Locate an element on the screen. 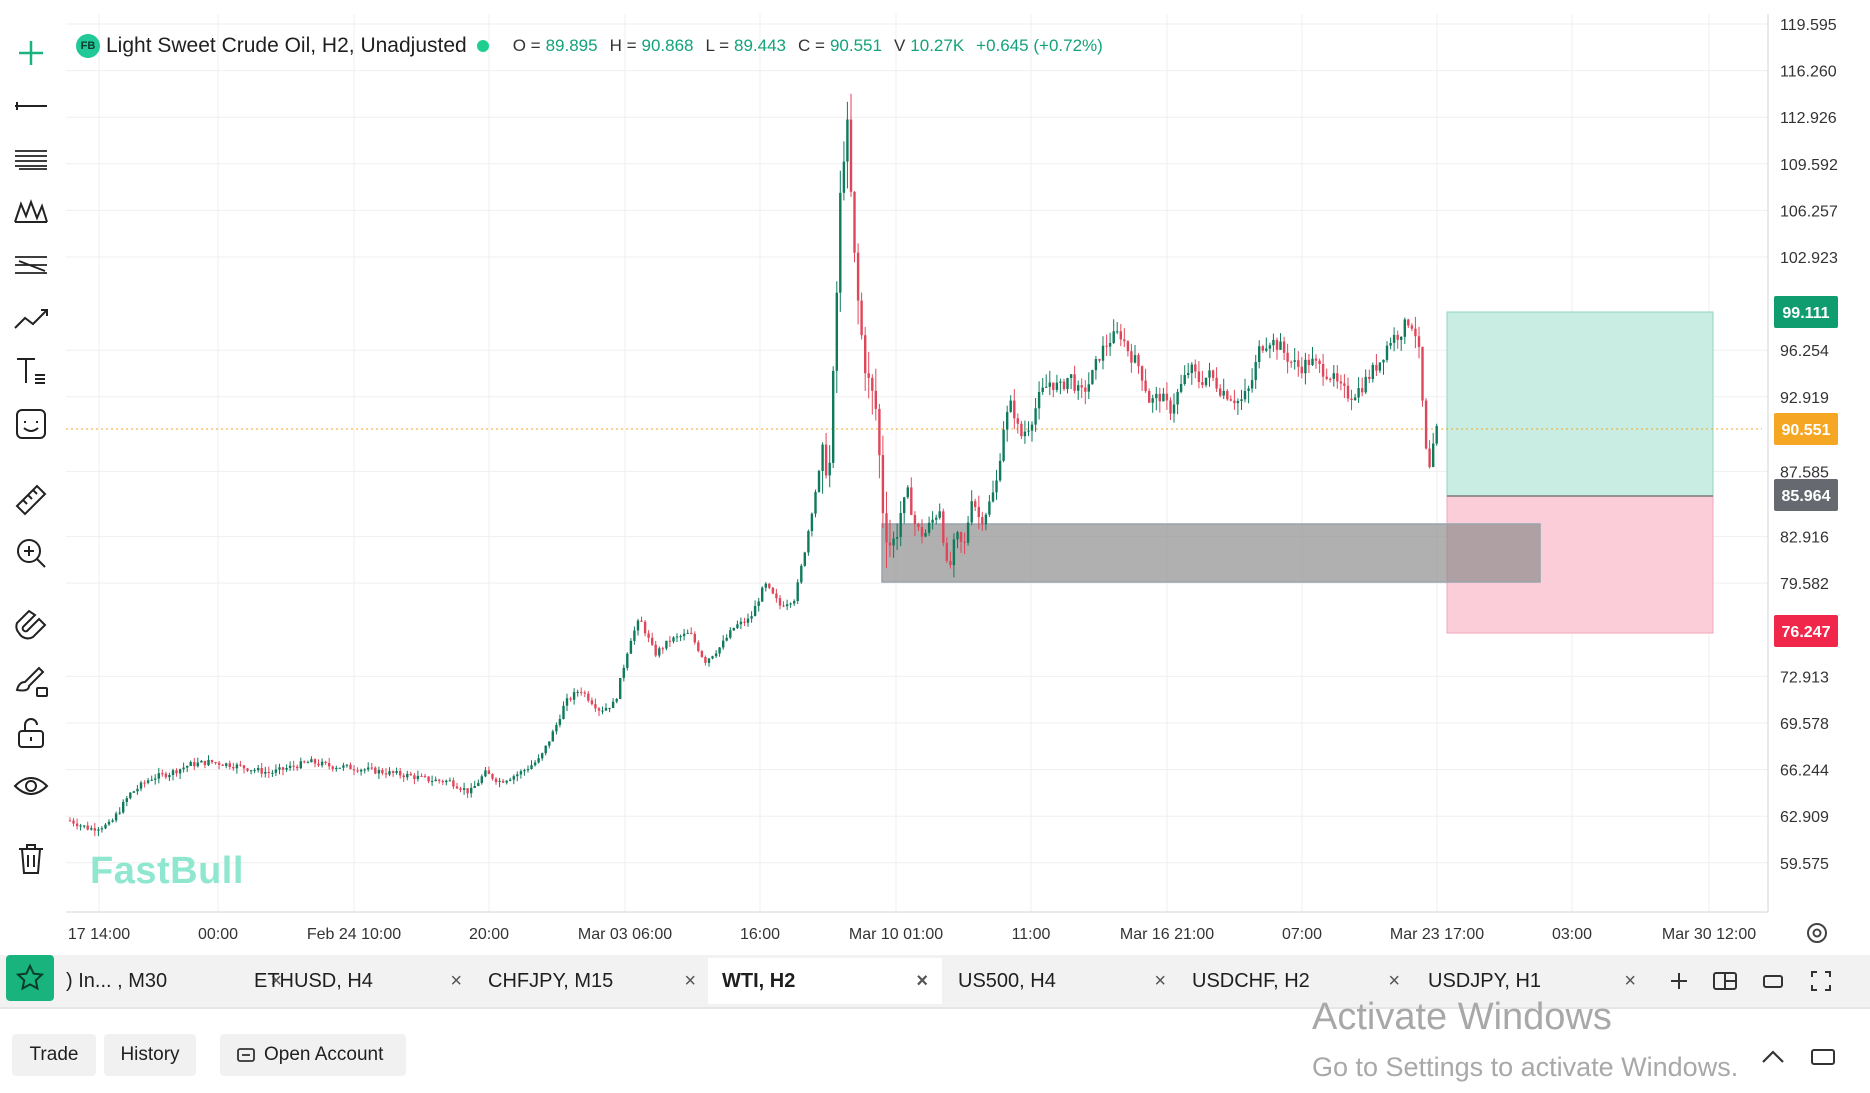 The image size is (1870, 1093). open-account-button: Open Account is located at coordinates (313, 1055).